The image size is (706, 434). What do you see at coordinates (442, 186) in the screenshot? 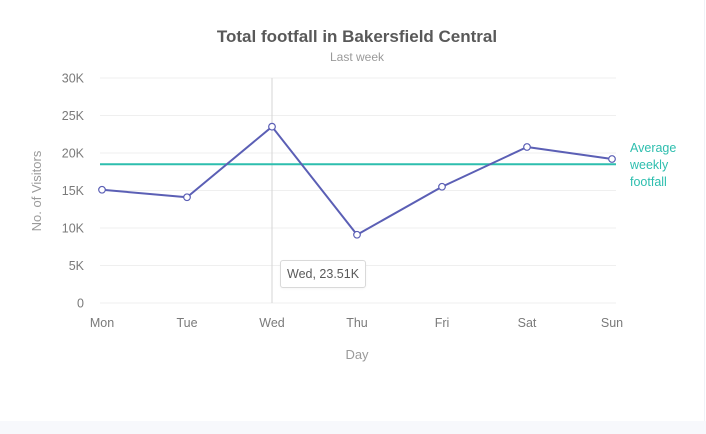
I see `data-point-fri` at bounding box center [442, 186].